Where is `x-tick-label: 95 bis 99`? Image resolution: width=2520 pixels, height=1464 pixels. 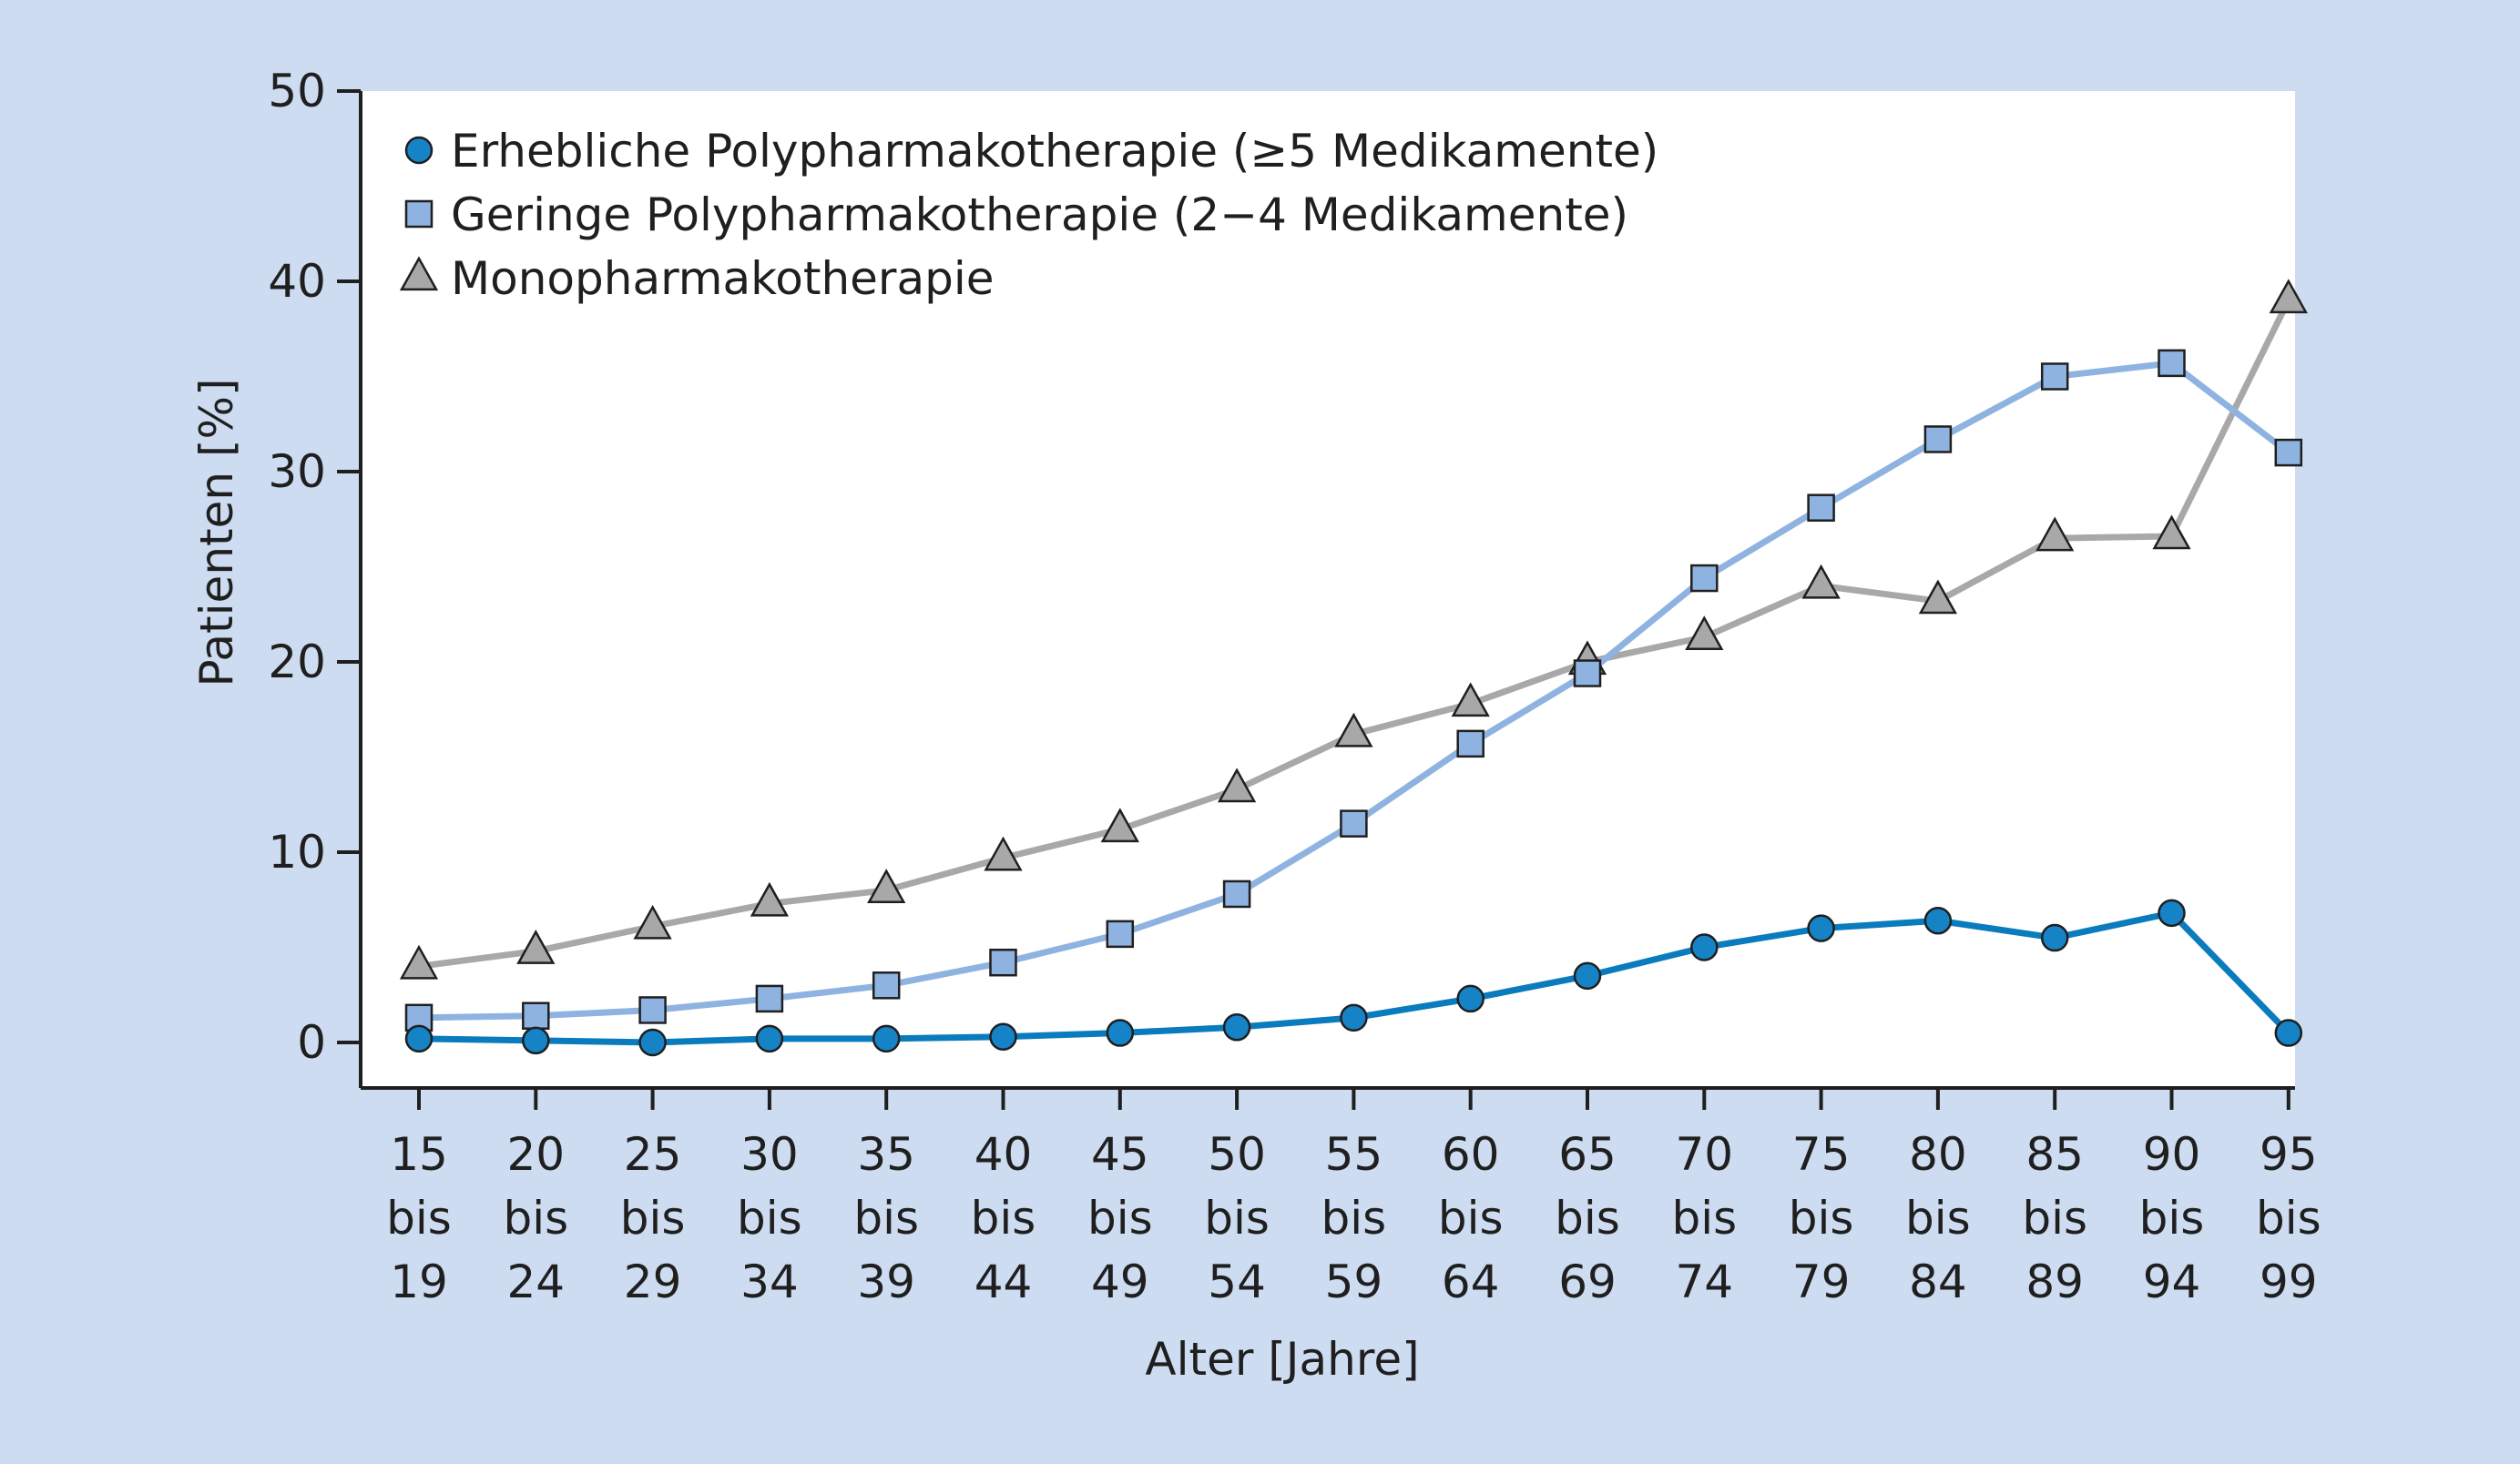 x-tick-label: 95 bis 99 is located at coordinates (2288, 1218).